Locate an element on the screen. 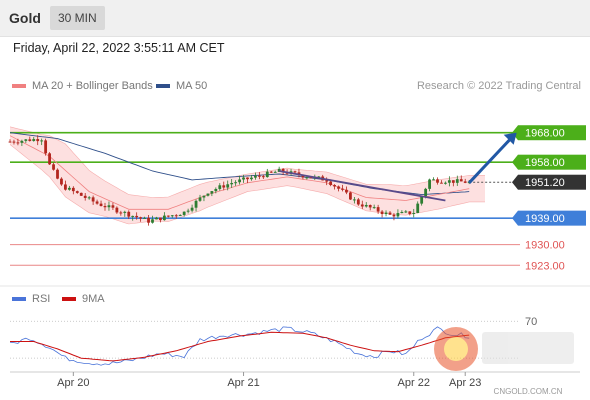 The height and width of the screenshot is (400, 590). level-label-arrow-1951.20 is located at coordinates (515, 182).